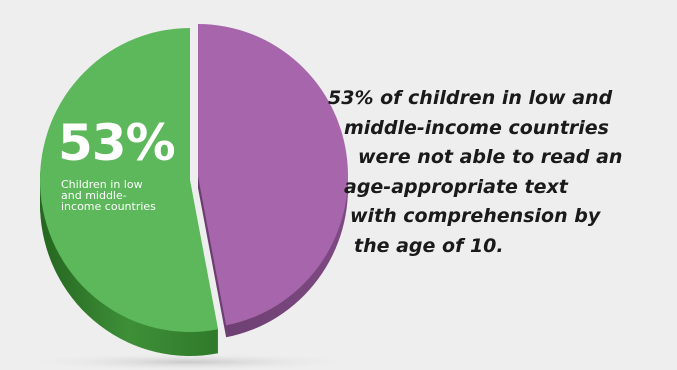 The image size is (677, 370). Describe the element at coordinates (490, 157) in the screenshot. I see `statement-line: were not able to read an` at that location.